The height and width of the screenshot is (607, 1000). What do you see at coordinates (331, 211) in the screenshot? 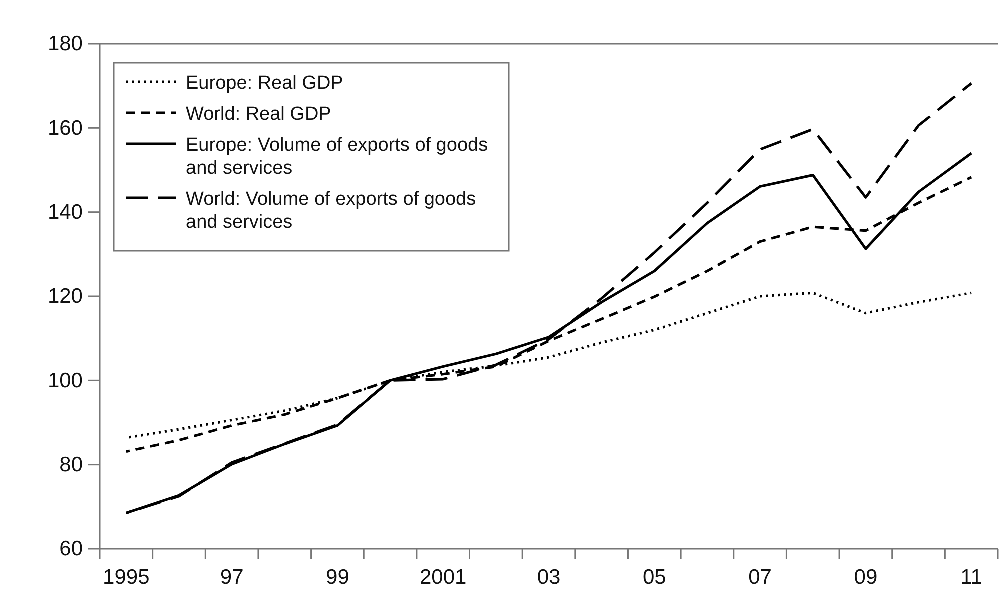
I see `legend-label: World: Volume of exports of goods and services` at bounding box center [331, 211].